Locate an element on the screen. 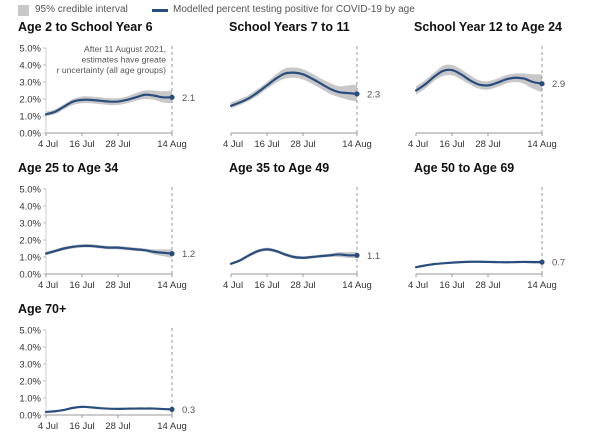 This screenshot has height=437, width=600. last-value-label: 1.2 is located at coordinates (188, 254).